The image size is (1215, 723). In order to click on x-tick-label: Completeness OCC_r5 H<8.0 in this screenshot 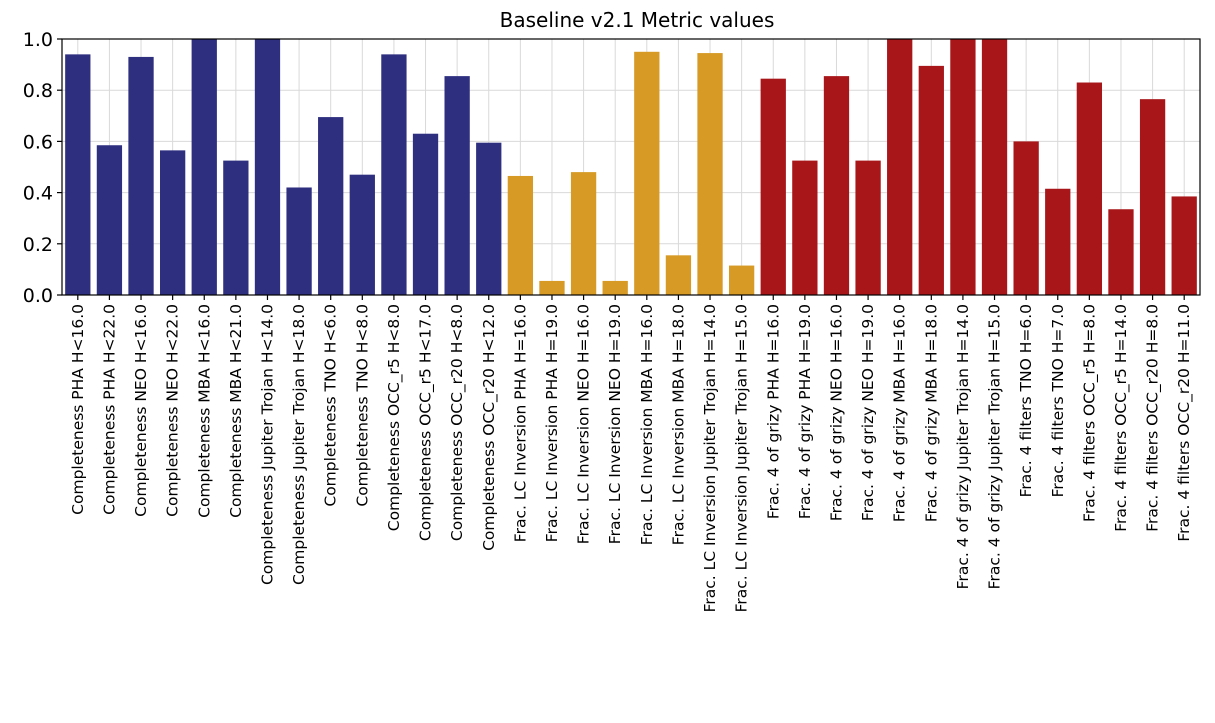, I will do `click(394, 417)`.